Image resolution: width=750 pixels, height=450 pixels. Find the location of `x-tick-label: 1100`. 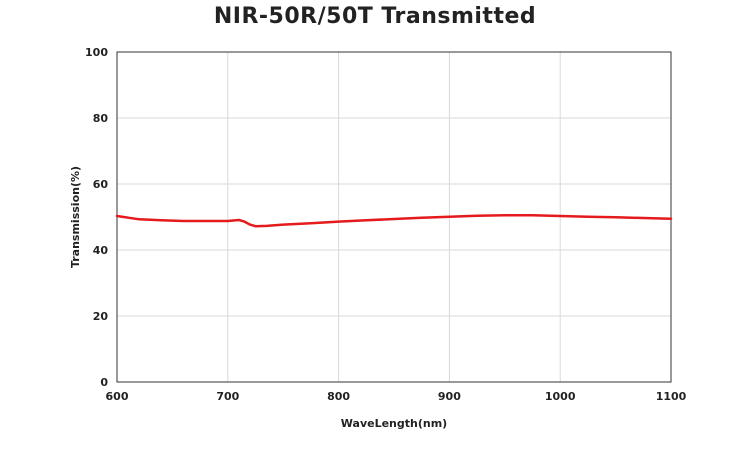

x-tick-label: 1100 is located at coordinates (671, 396).